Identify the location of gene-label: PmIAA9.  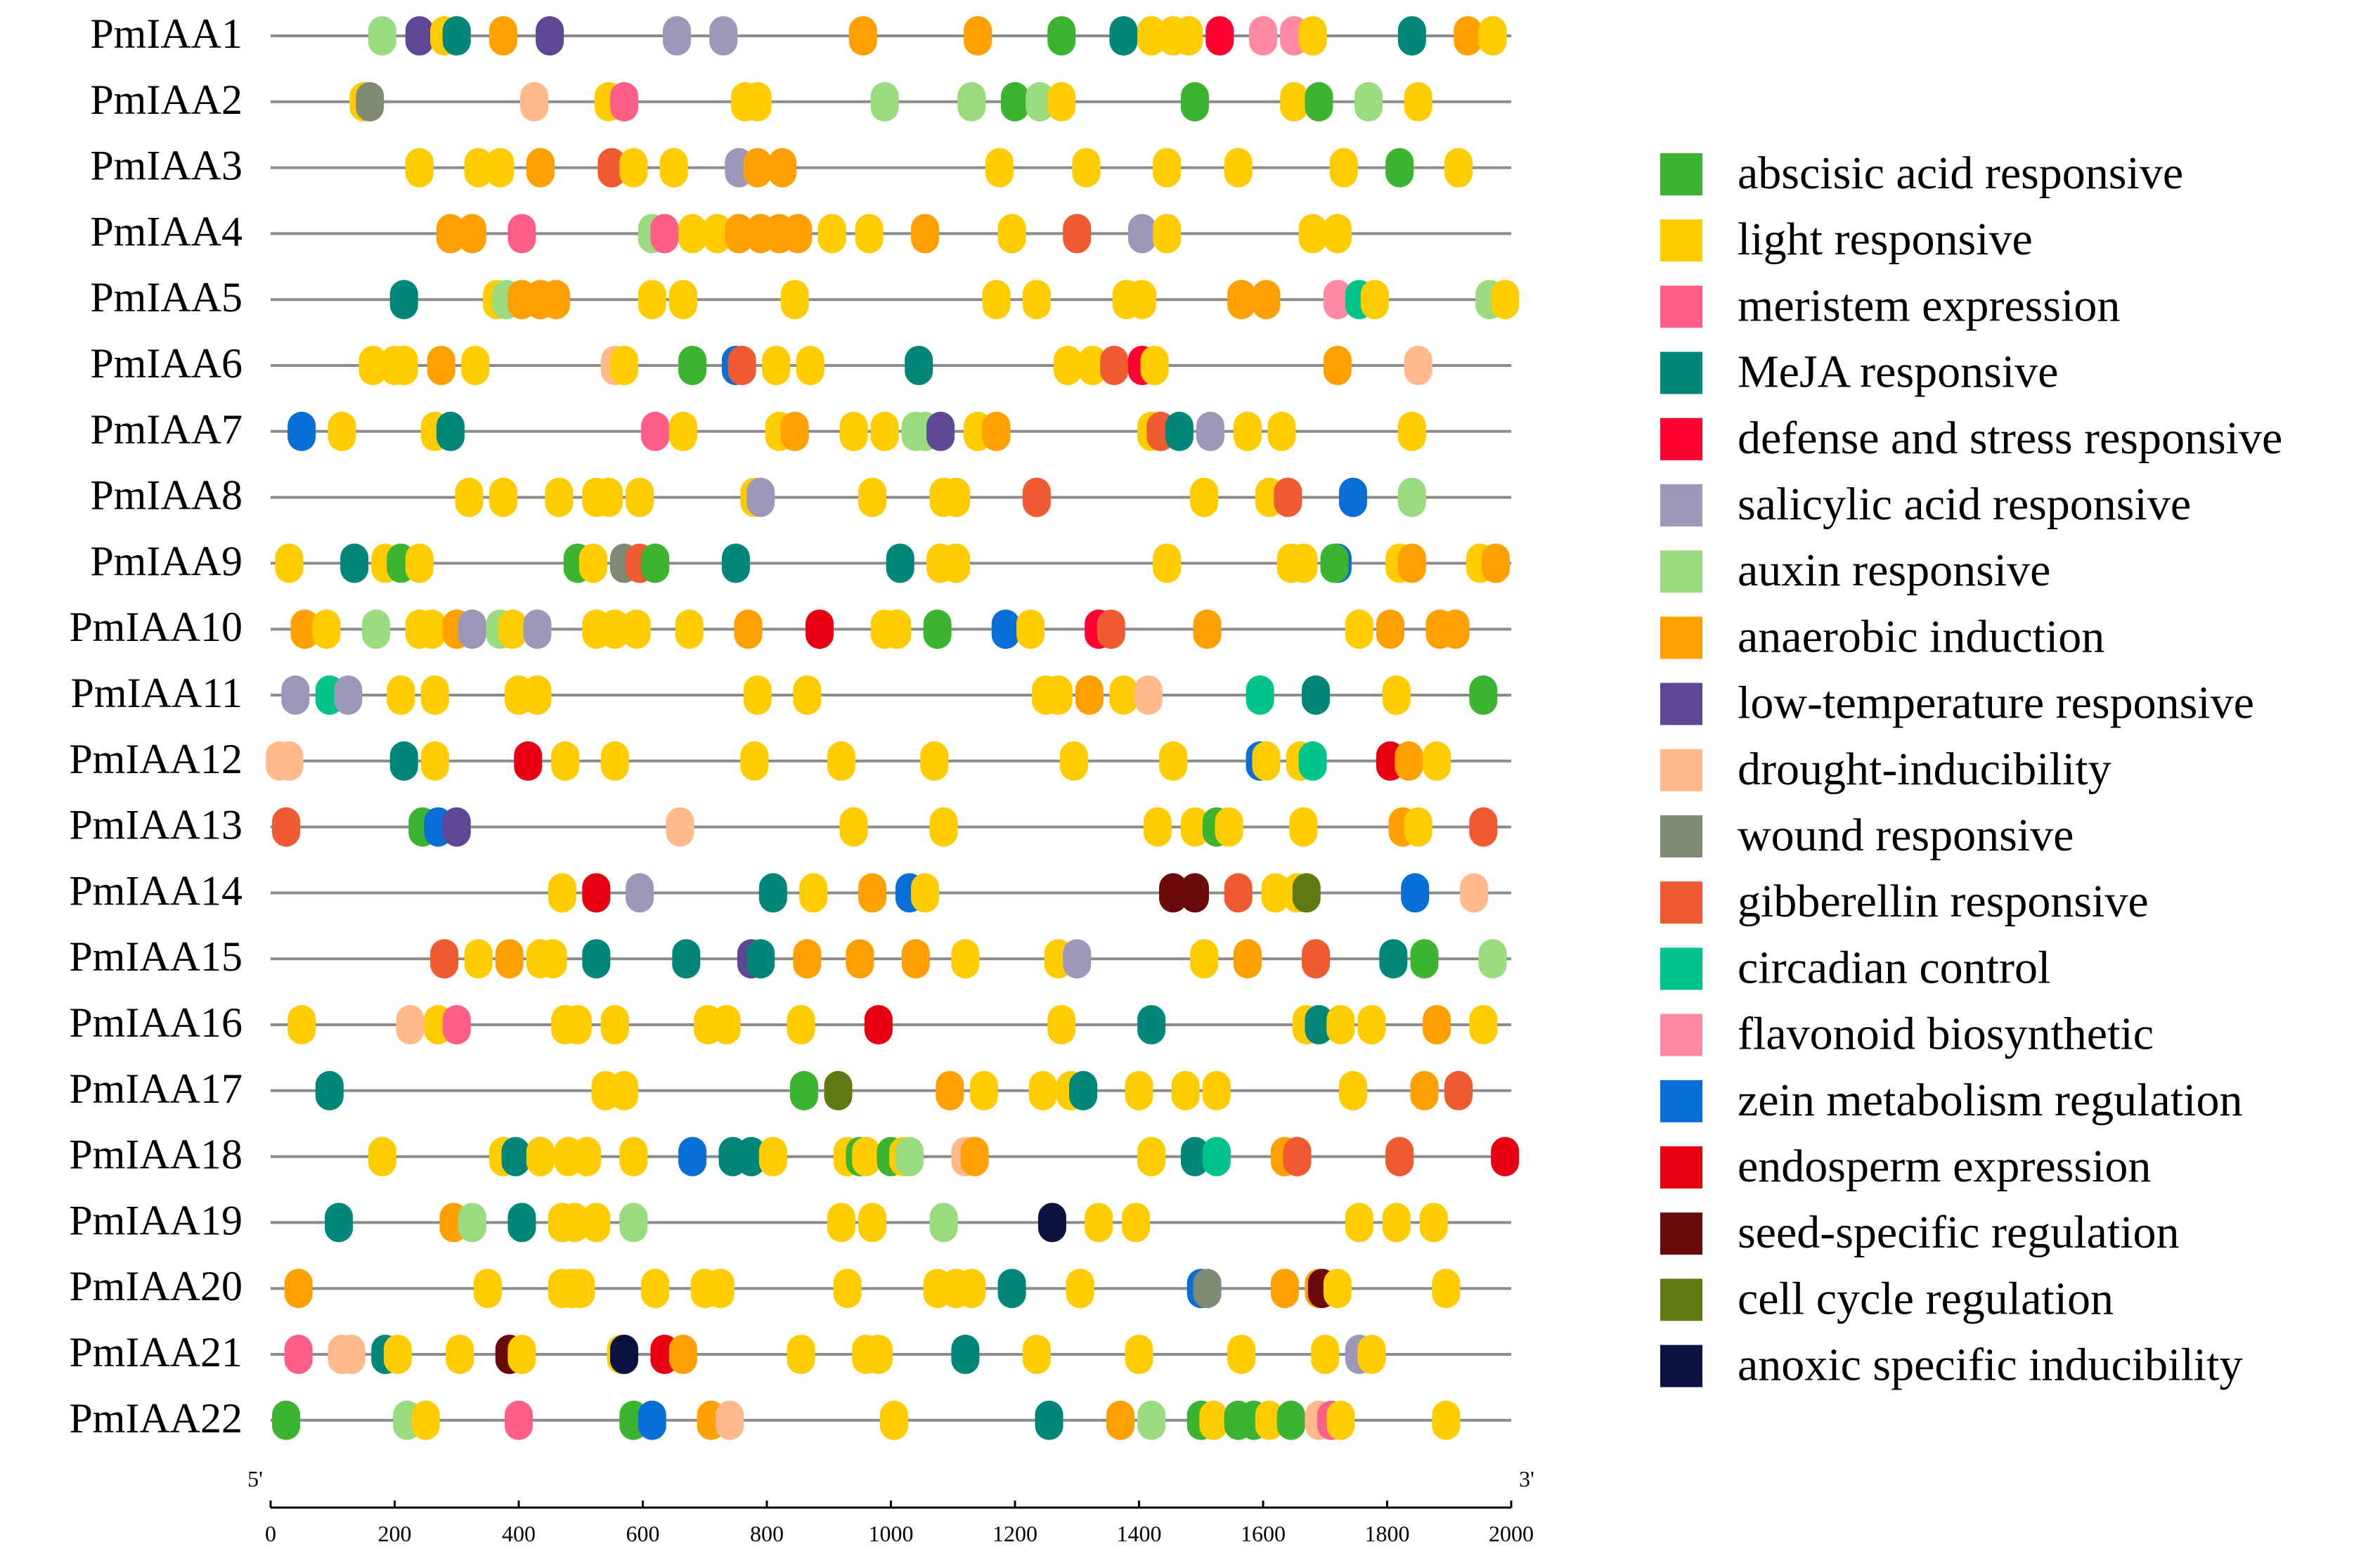
(166, 561).